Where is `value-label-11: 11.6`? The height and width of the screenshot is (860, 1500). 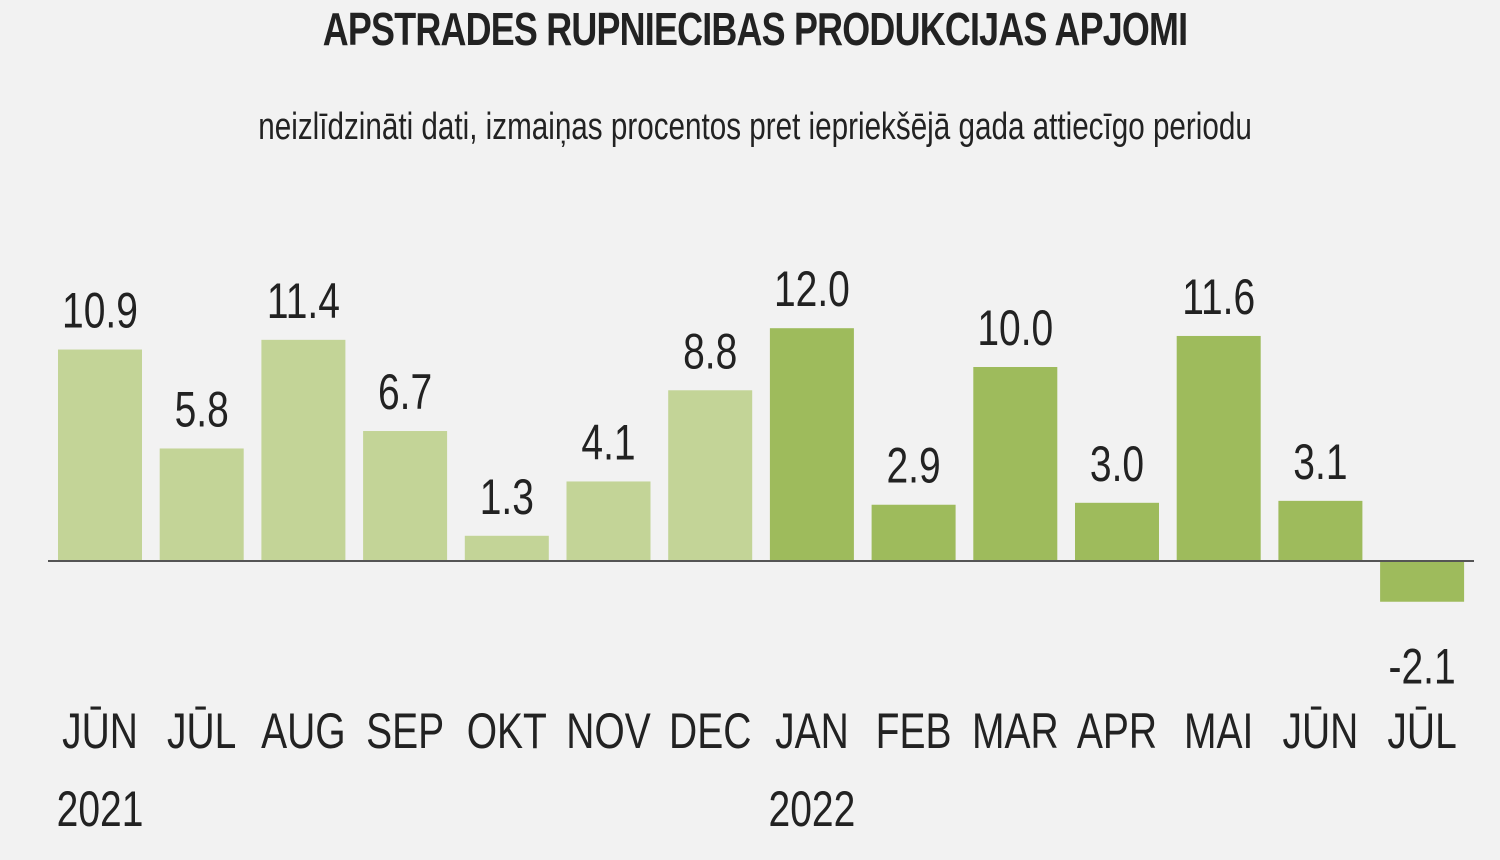 value-label-11: 11.6 is located at coordinates (1218, 296).